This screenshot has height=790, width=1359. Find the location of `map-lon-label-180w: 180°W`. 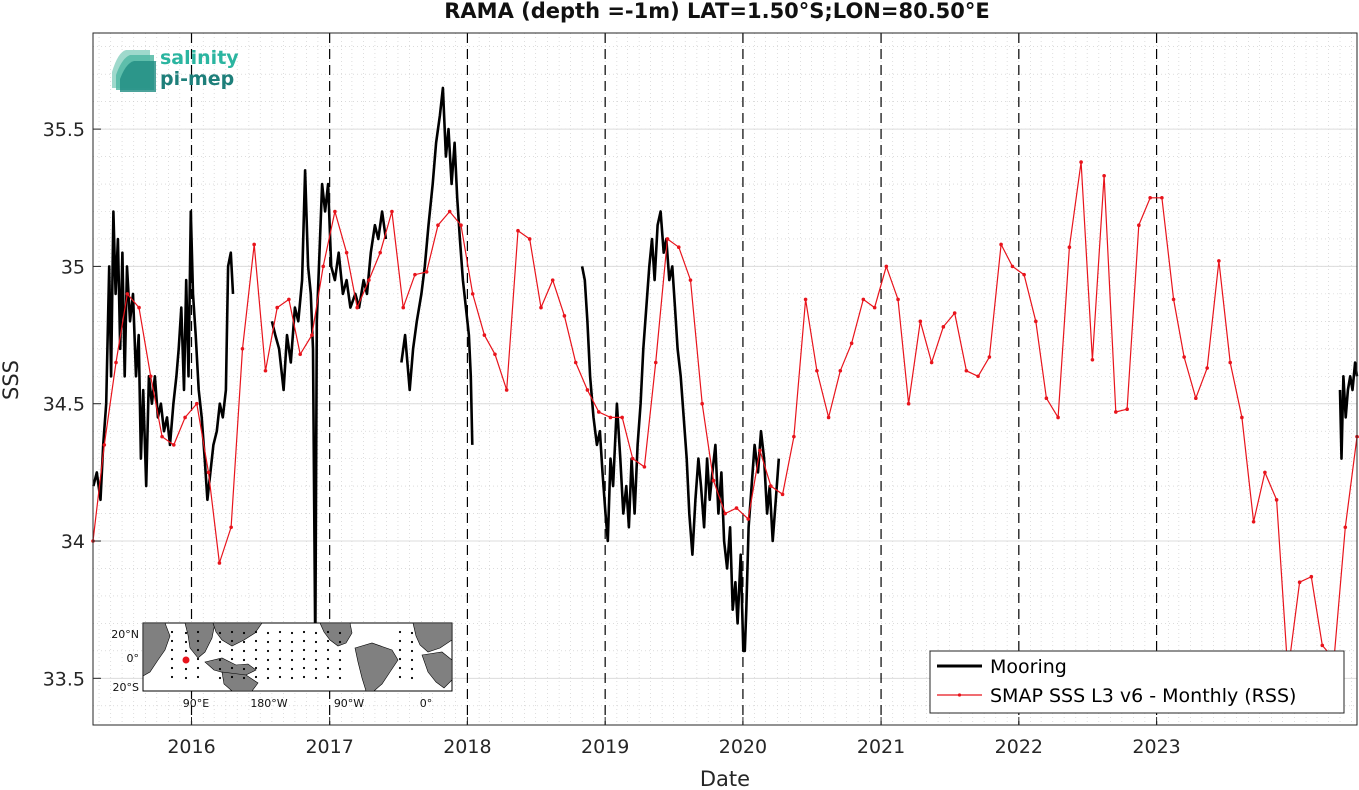

map-lon-label-180w: 180°W is located at coordinates (268, 703).